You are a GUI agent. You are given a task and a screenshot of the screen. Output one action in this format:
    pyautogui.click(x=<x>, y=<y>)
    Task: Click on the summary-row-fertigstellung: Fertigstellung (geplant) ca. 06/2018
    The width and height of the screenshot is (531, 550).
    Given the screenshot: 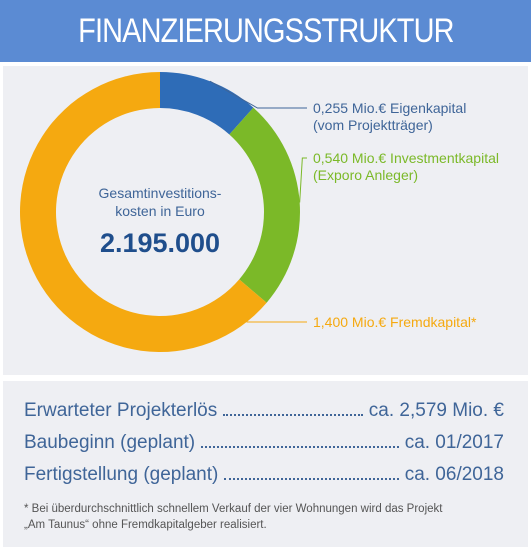 What is the action you would take?
    pyautogui.click(x=264, y=473)
    